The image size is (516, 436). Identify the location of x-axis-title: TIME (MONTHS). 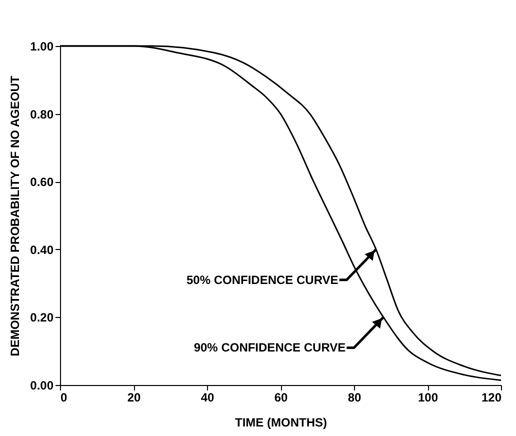
(281, 423).